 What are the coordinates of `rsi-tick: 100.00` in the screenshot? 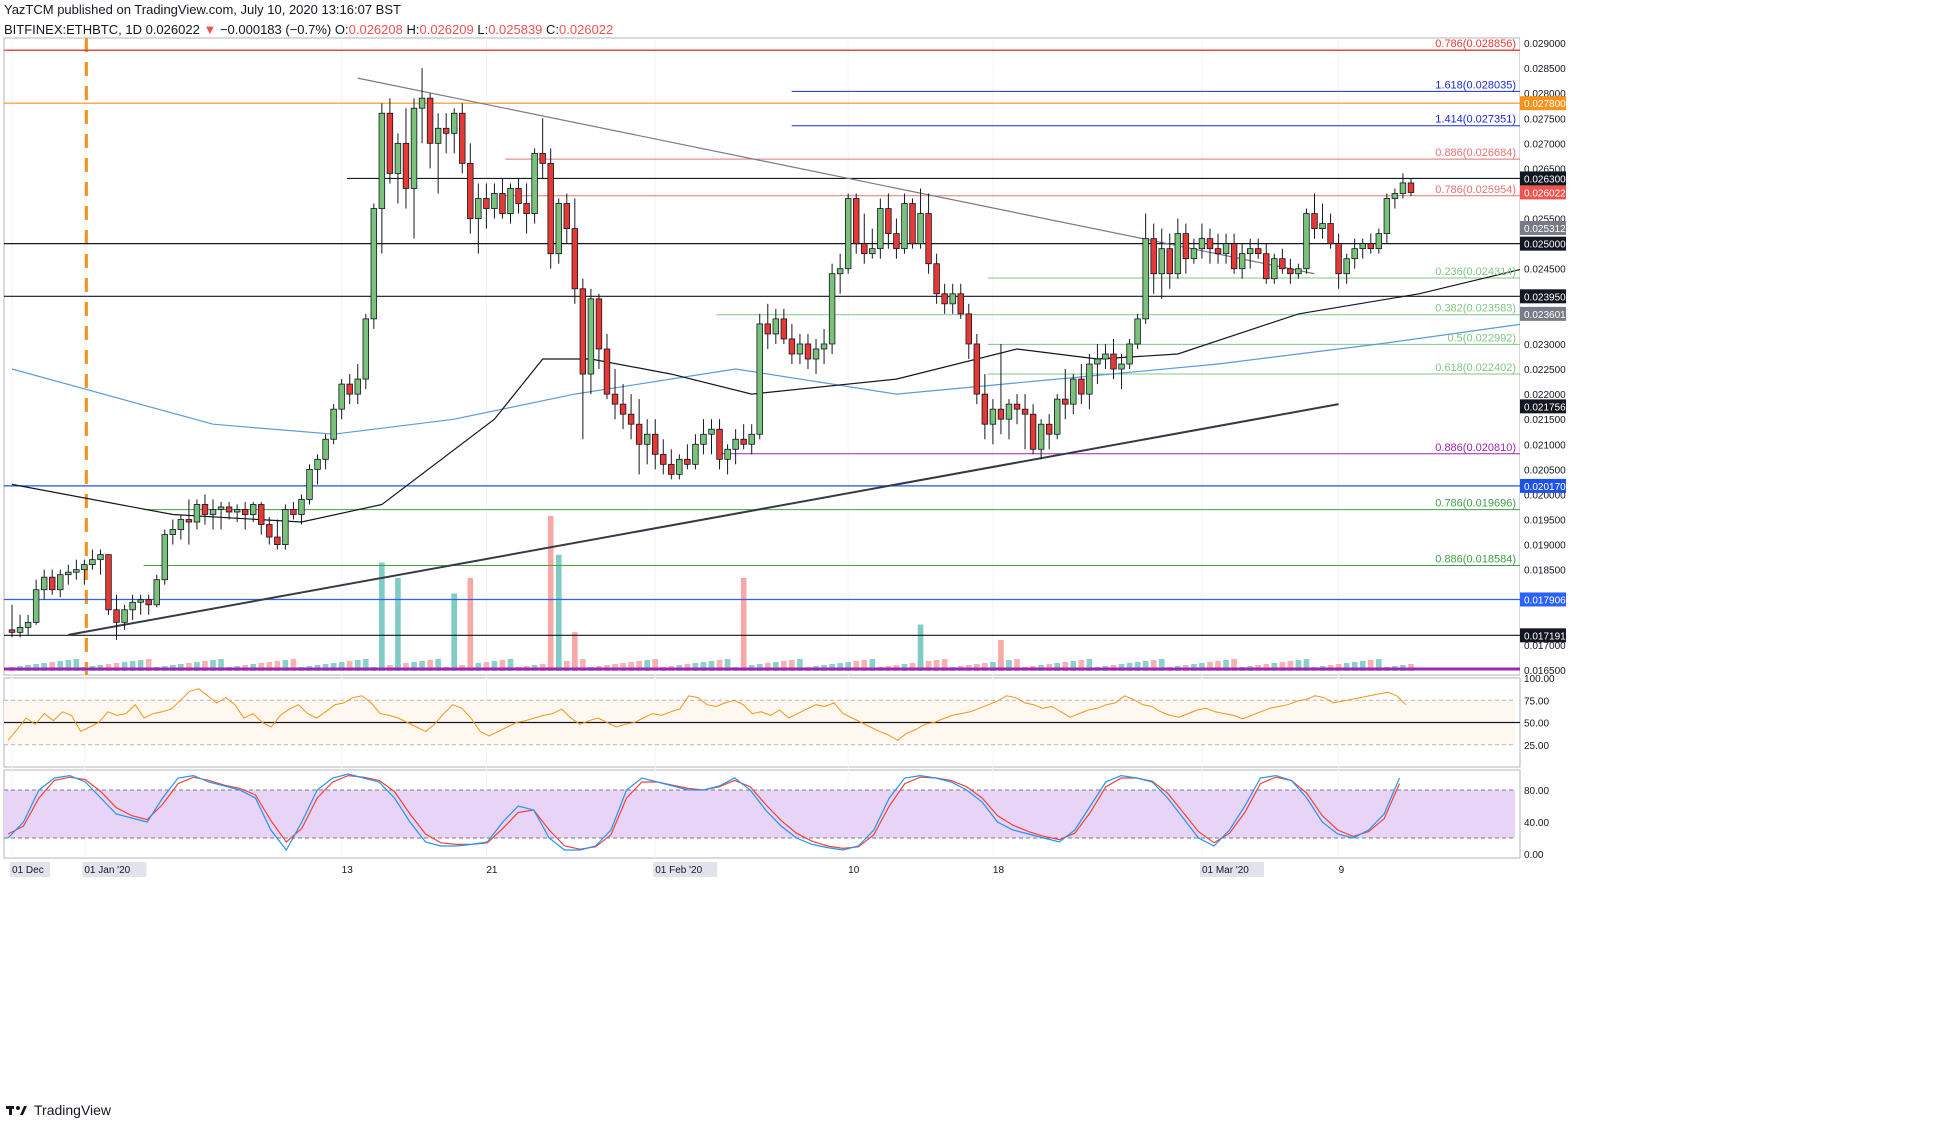 It's located at (1539, 679).